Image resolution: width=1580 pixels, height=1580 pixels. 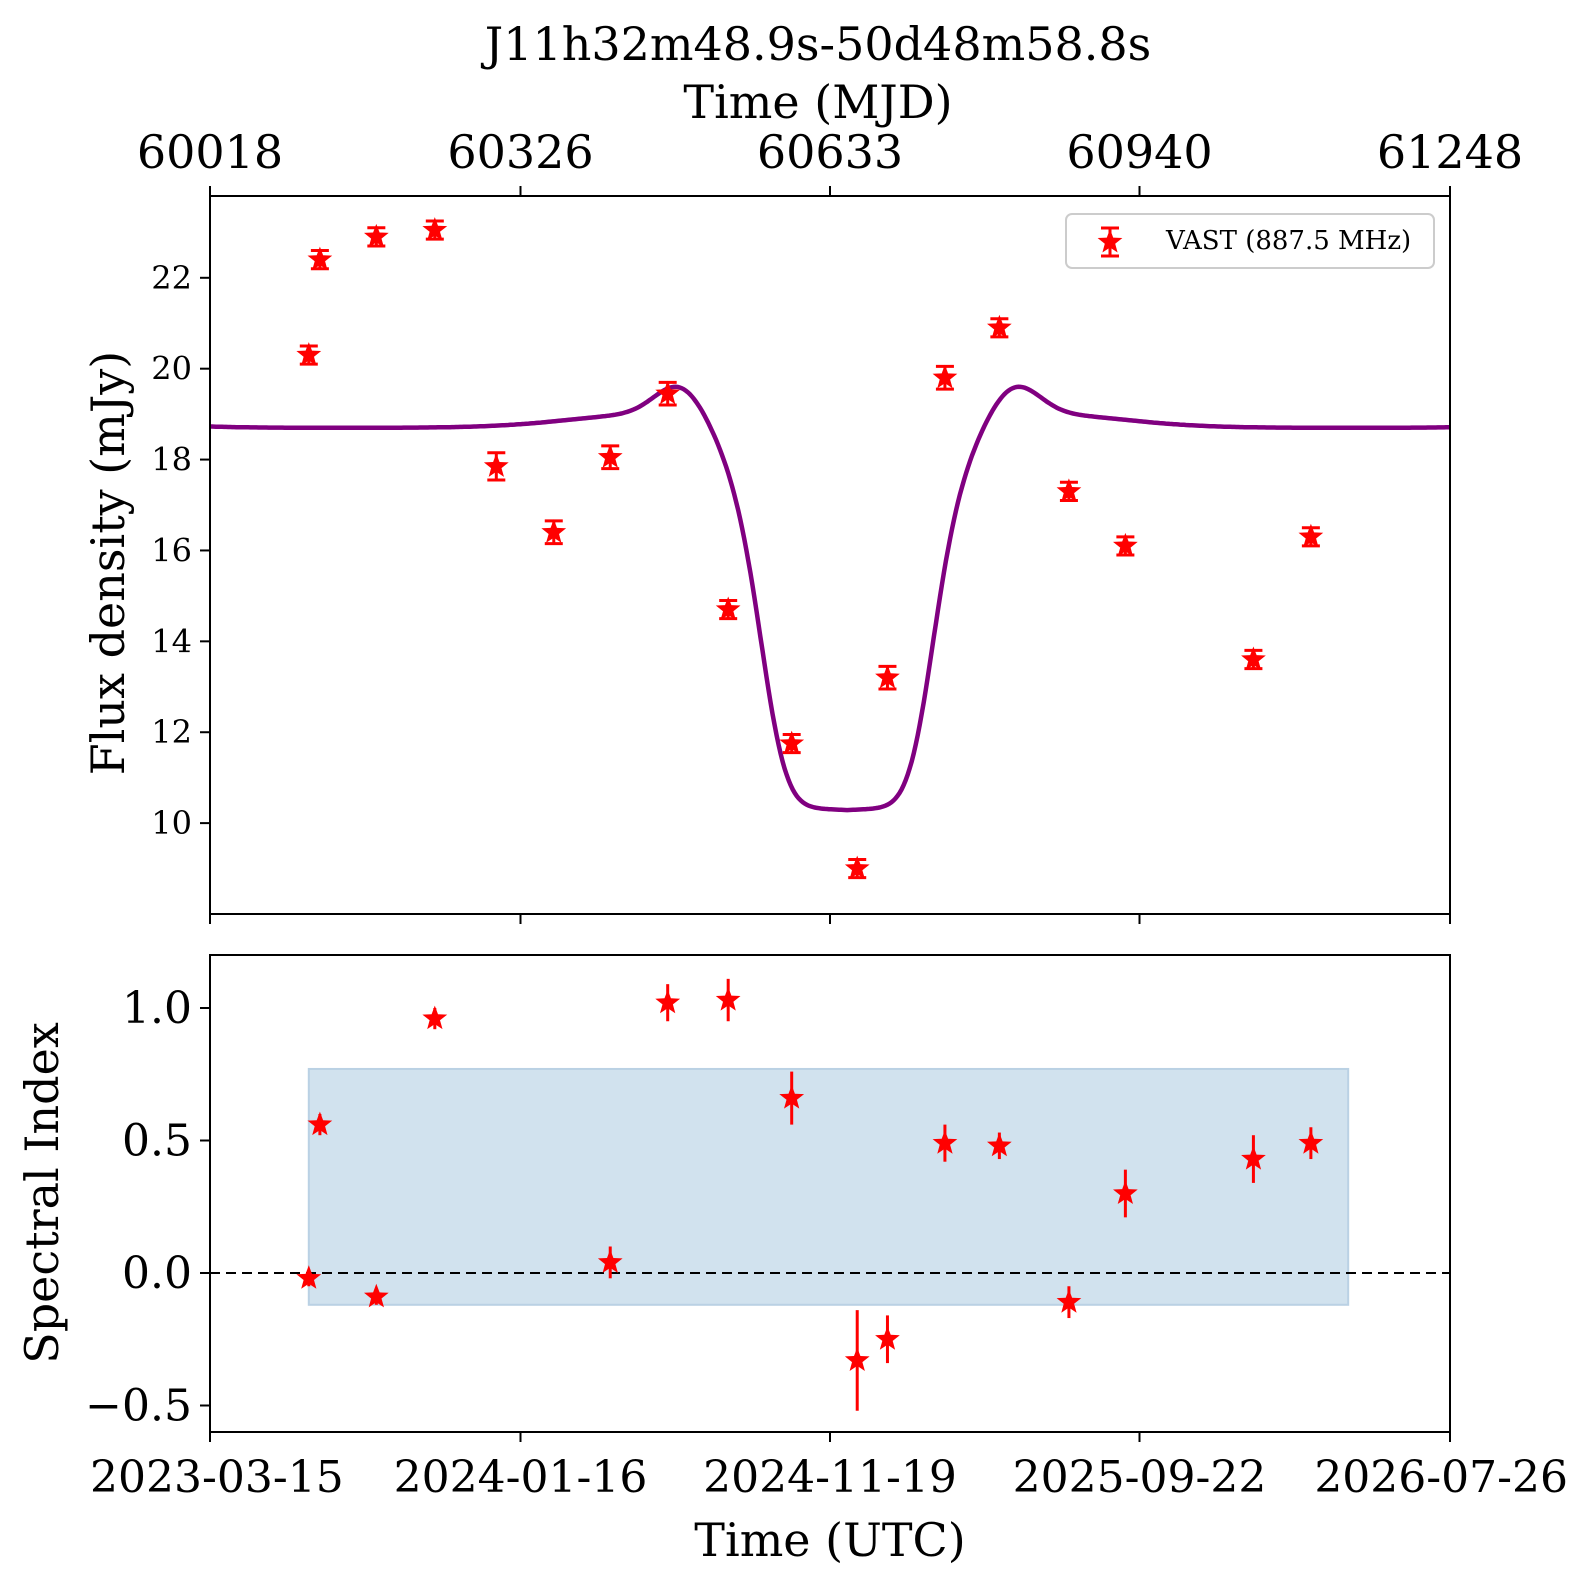 What do you see at coordinates (171, 369) in the screenshot?
I see `flux-y-tick-label: 20` at bounding box center [171, 369].